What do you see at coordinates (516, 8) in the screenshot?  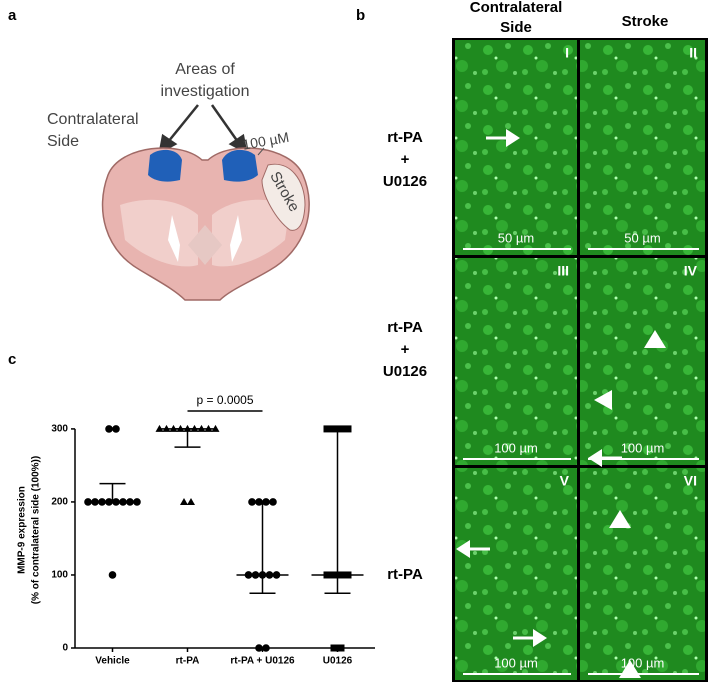 I see `column-header: Contralateral` at bounding box center [516, 8].